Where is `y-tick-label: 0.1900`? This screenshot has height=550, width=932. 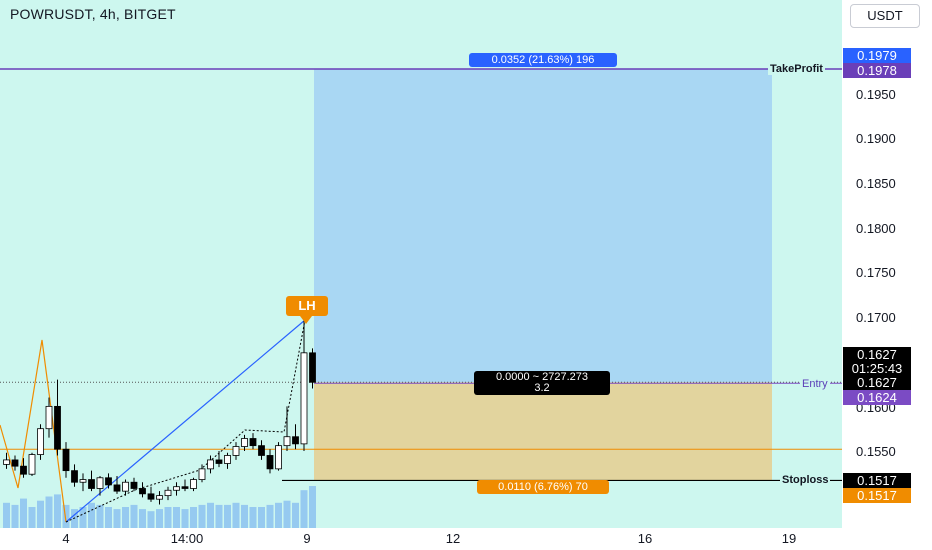 y-tick-label: 0.1900 is located at coordinates (876, 138).